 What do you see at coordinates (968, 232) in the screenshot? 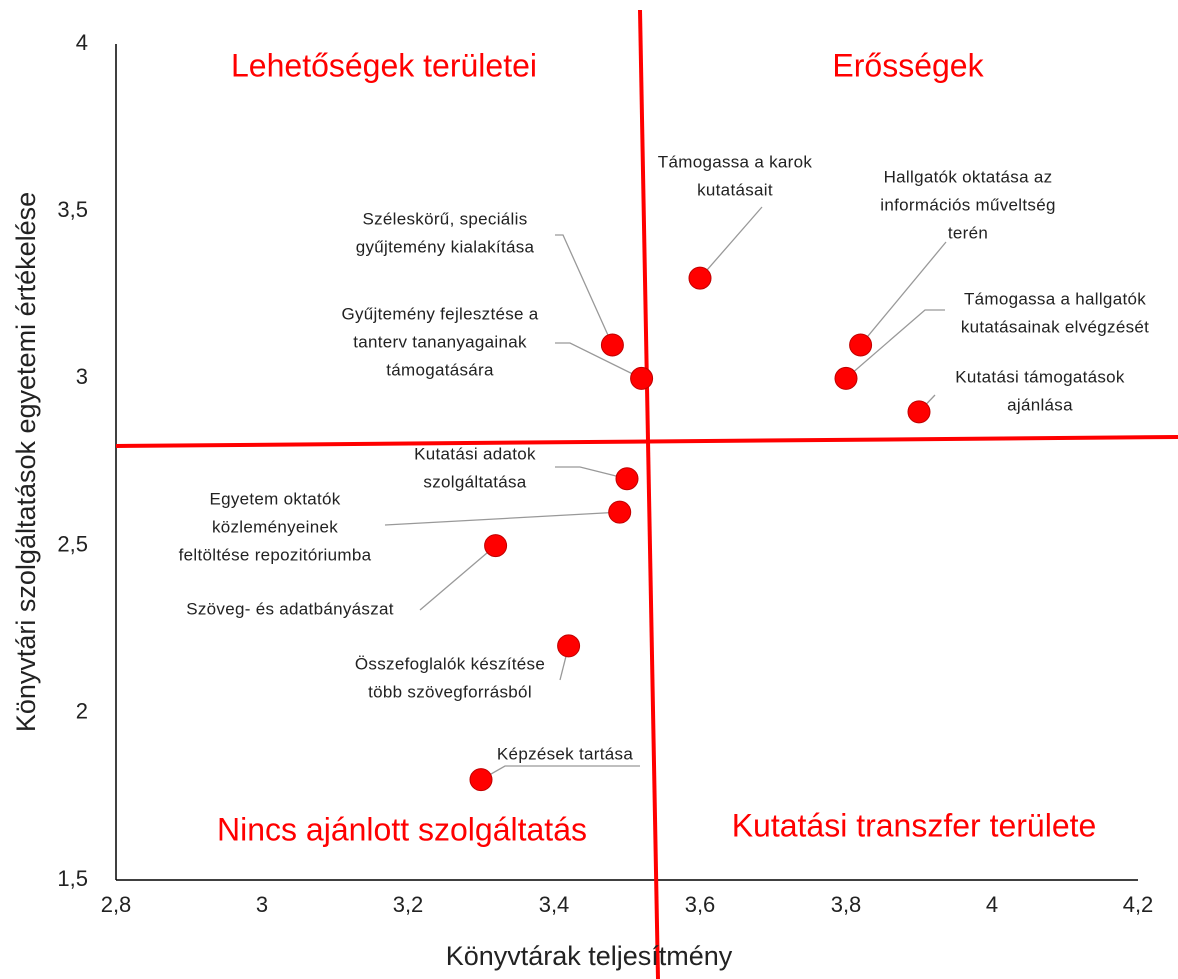
I see `point-label: terén` at bounding box center [968, 232].